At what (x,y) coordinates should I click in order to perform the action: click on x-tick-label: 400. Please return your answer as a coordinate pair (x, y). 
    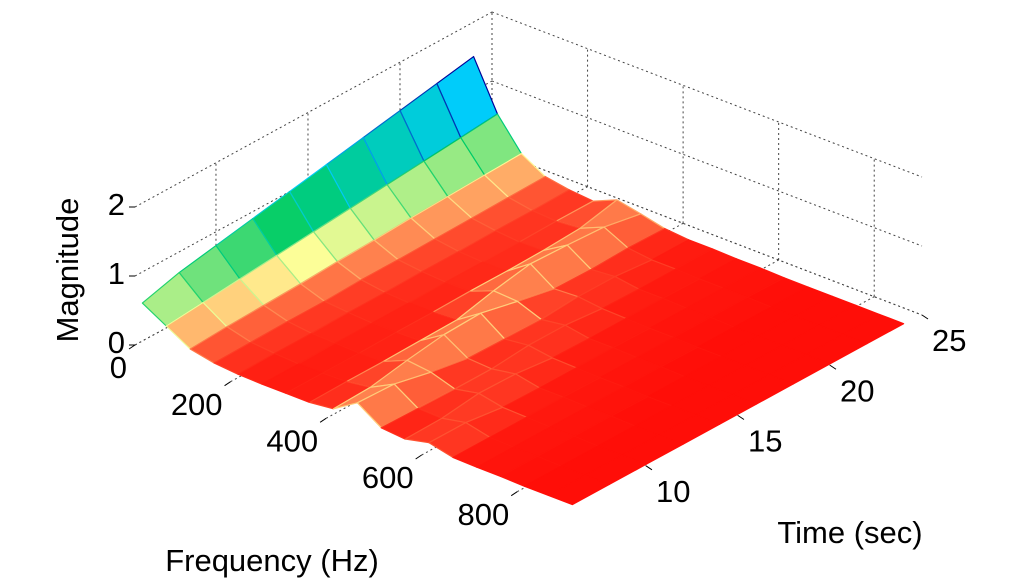
    Looking at the image, I should click on (292, 441).